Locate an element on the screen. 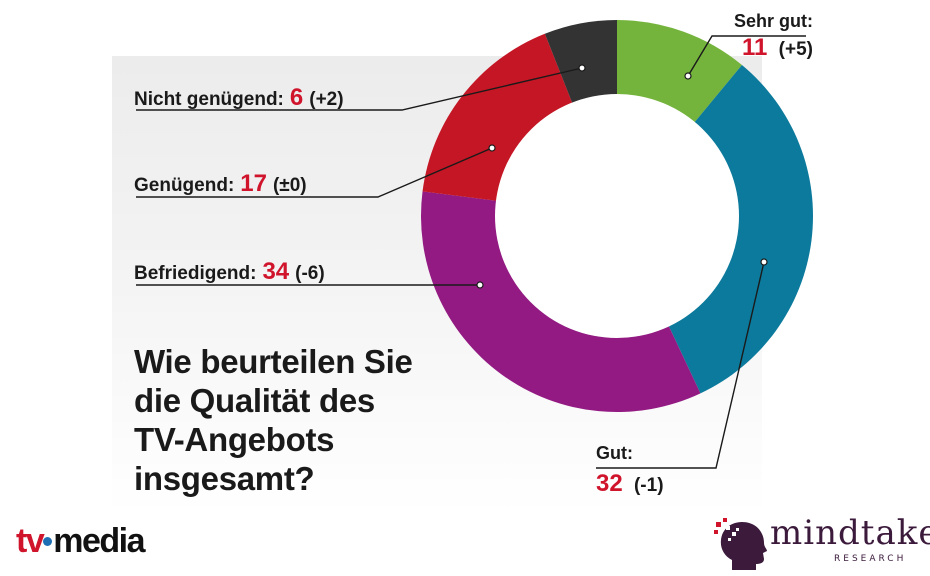  question-line-4: insgesamt? is located at coordinates (224, 478).